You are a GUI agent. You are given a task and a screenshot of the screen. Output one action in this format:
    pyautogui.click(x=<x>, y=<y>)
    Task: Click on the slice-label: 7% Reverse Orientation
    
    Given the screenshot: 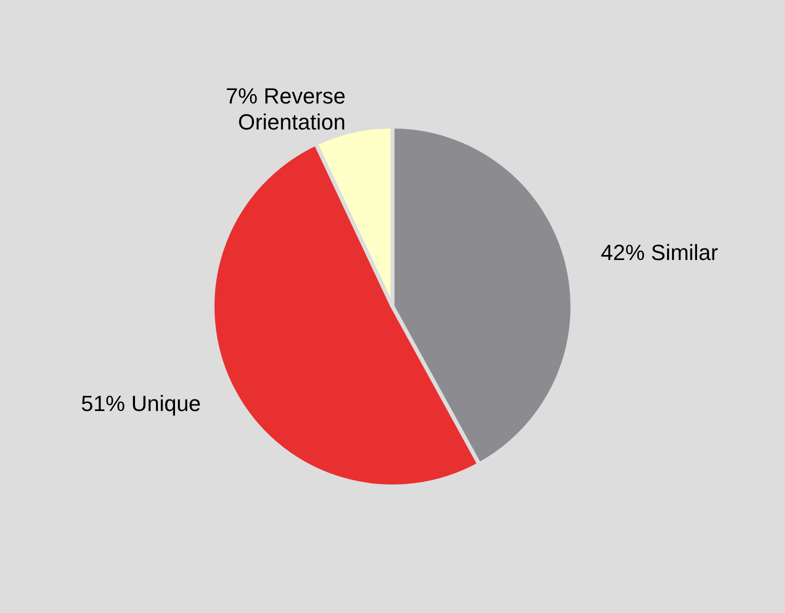 What is the action you would take?
    pyautogui.click(x=286, y=109)
    